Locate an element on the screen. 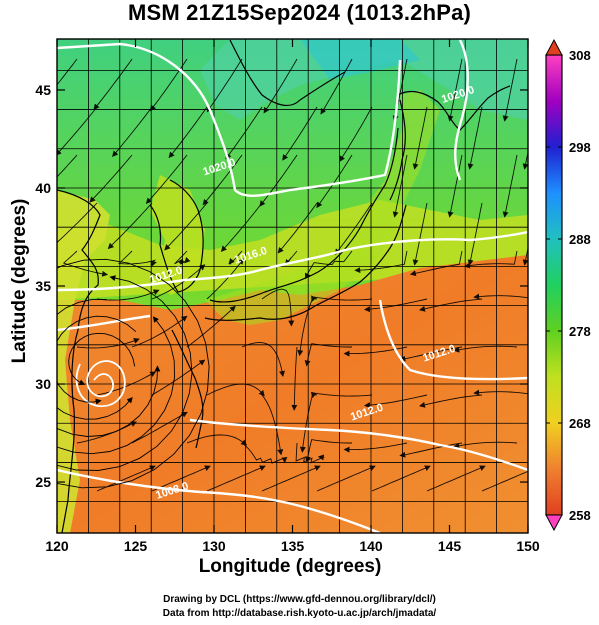  y-axis-label: Latitude (degrees) is located at coordinates (19, 281).